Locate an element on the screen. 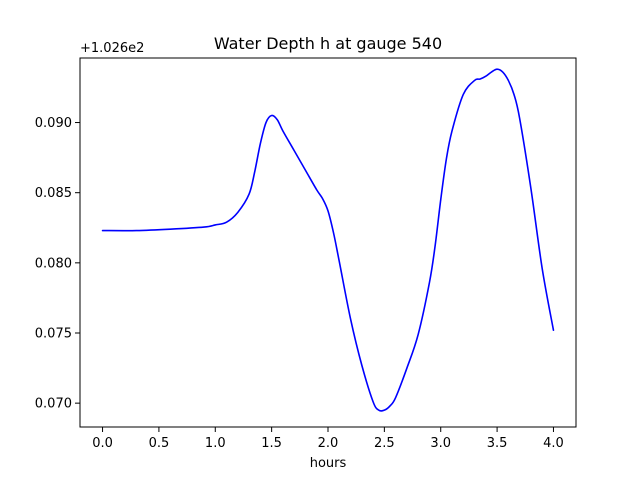  y-tick-label: 0.085 is located at coordinates (53, 193).